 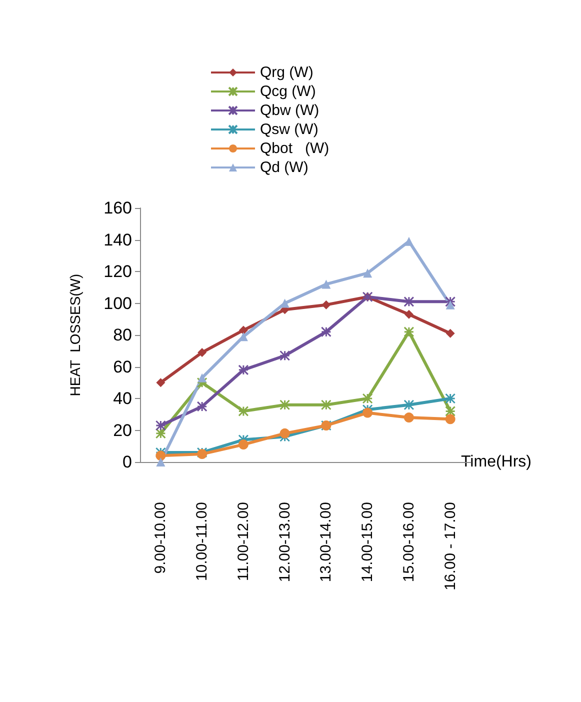 What do you see at coordinates (118, 208) in the screenshot?
I see `y-tick-label: 160` at bounding box center [118, 208].